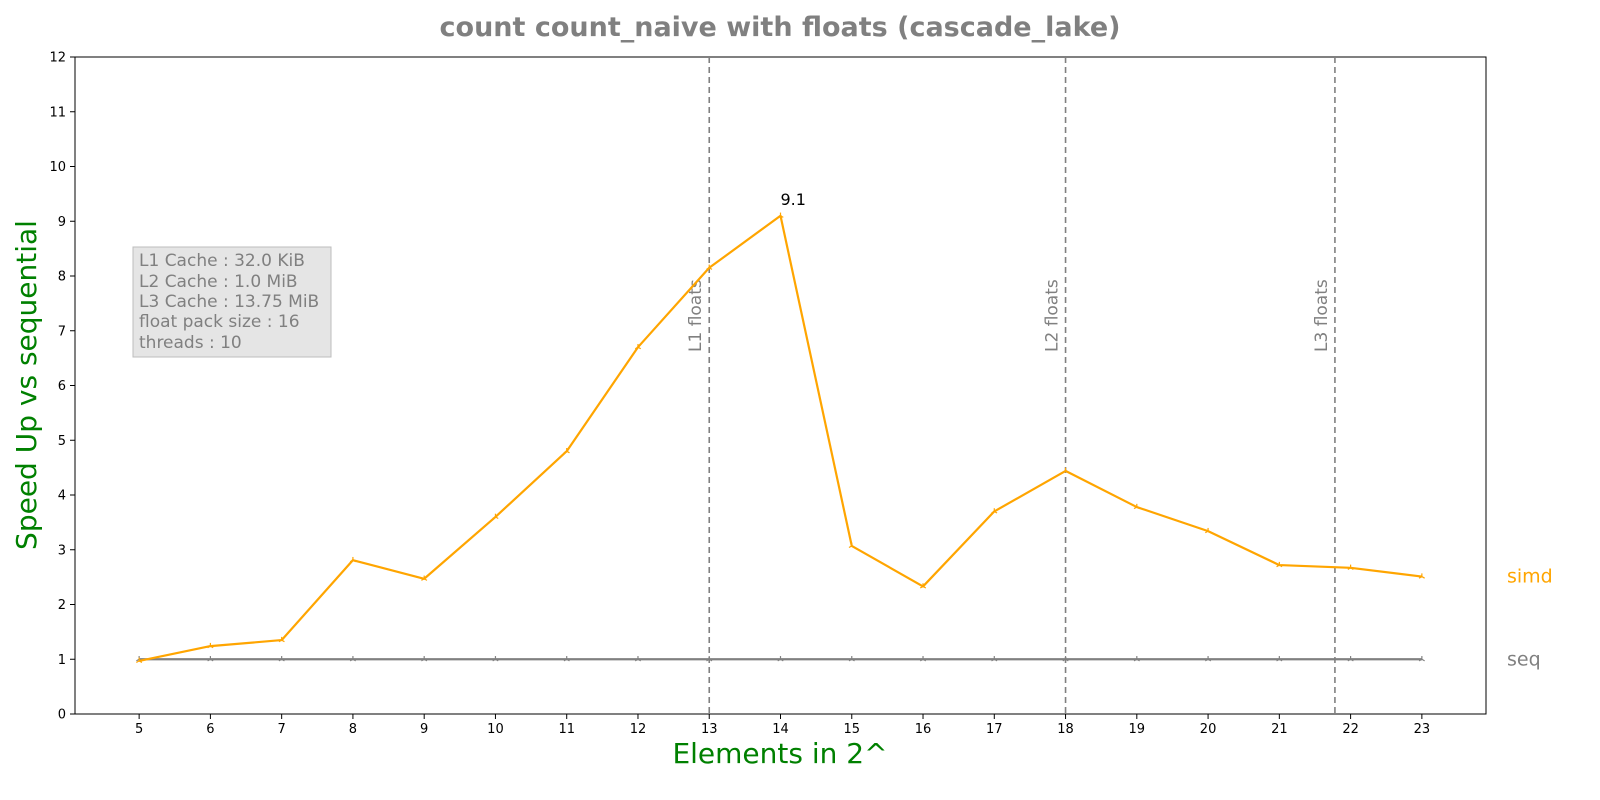 The image size is (1600, 800). I want to click on x-axis-ticks: 5 6 7 8 9 10 11 12 13 14 15 16 17 18 19 20 21 22 23, so click(782, 725).